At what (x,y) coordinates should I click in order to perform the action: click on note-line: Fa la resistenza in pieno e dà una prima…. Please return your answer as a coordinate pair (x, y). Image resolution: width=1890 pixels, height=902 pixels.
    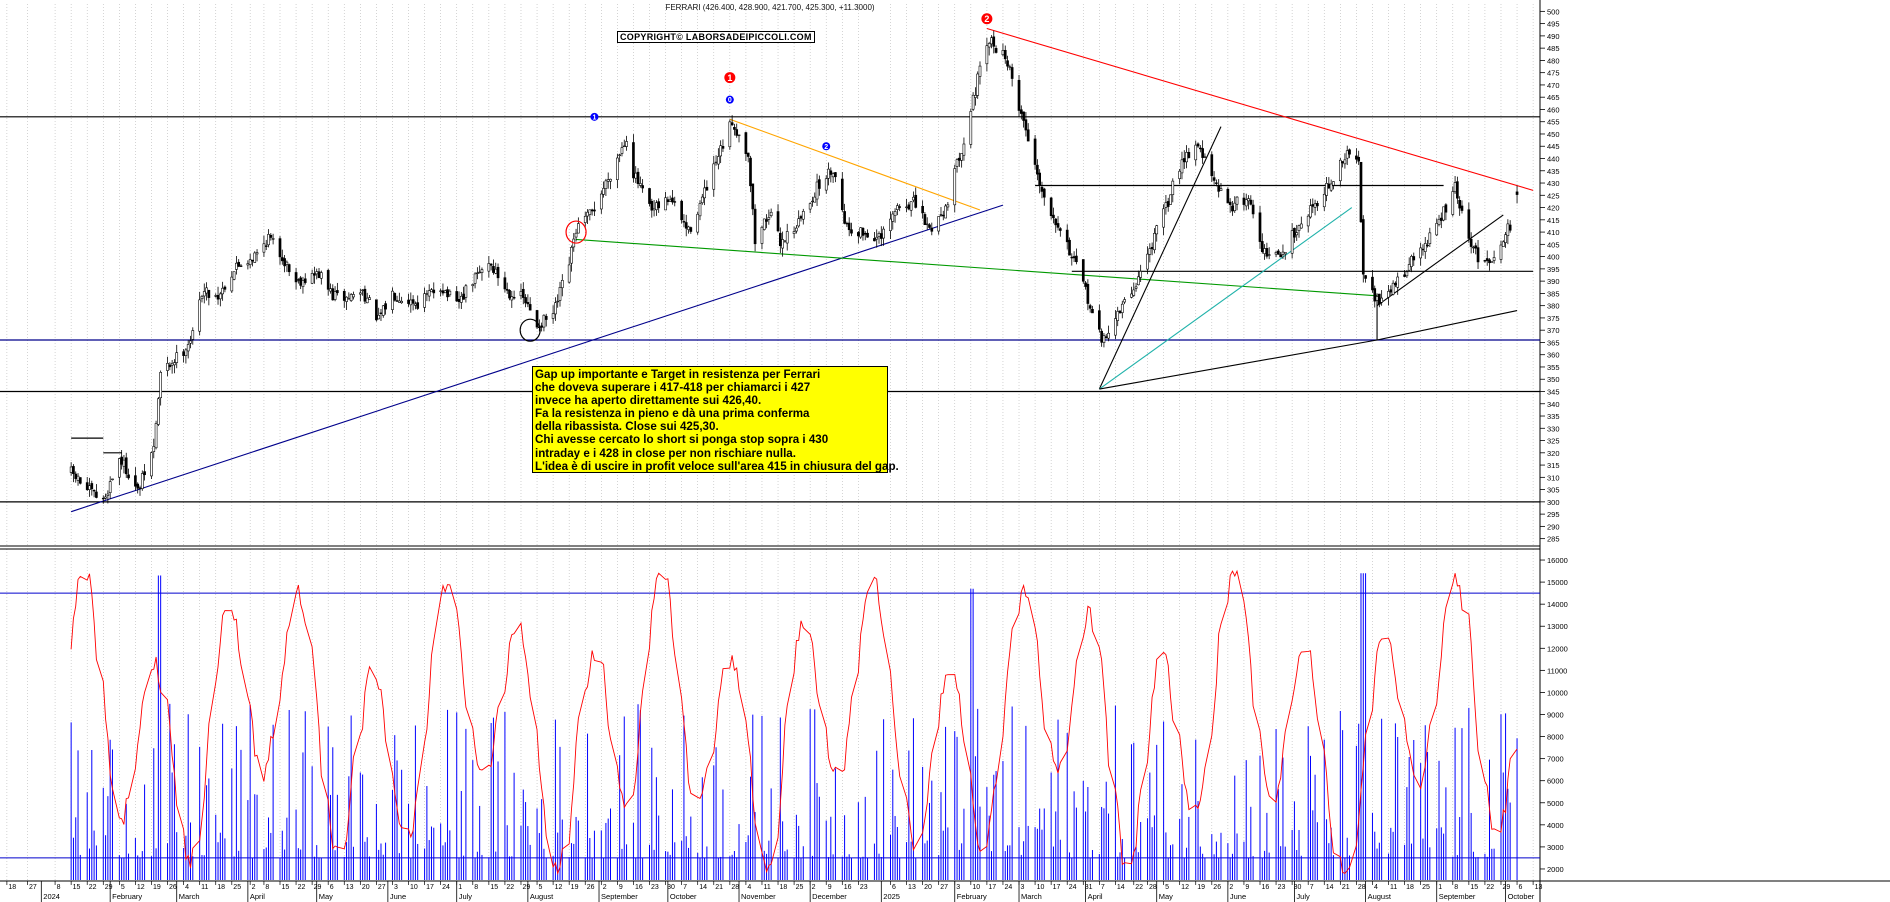
    Looking at the image, I should click on (672, 414).